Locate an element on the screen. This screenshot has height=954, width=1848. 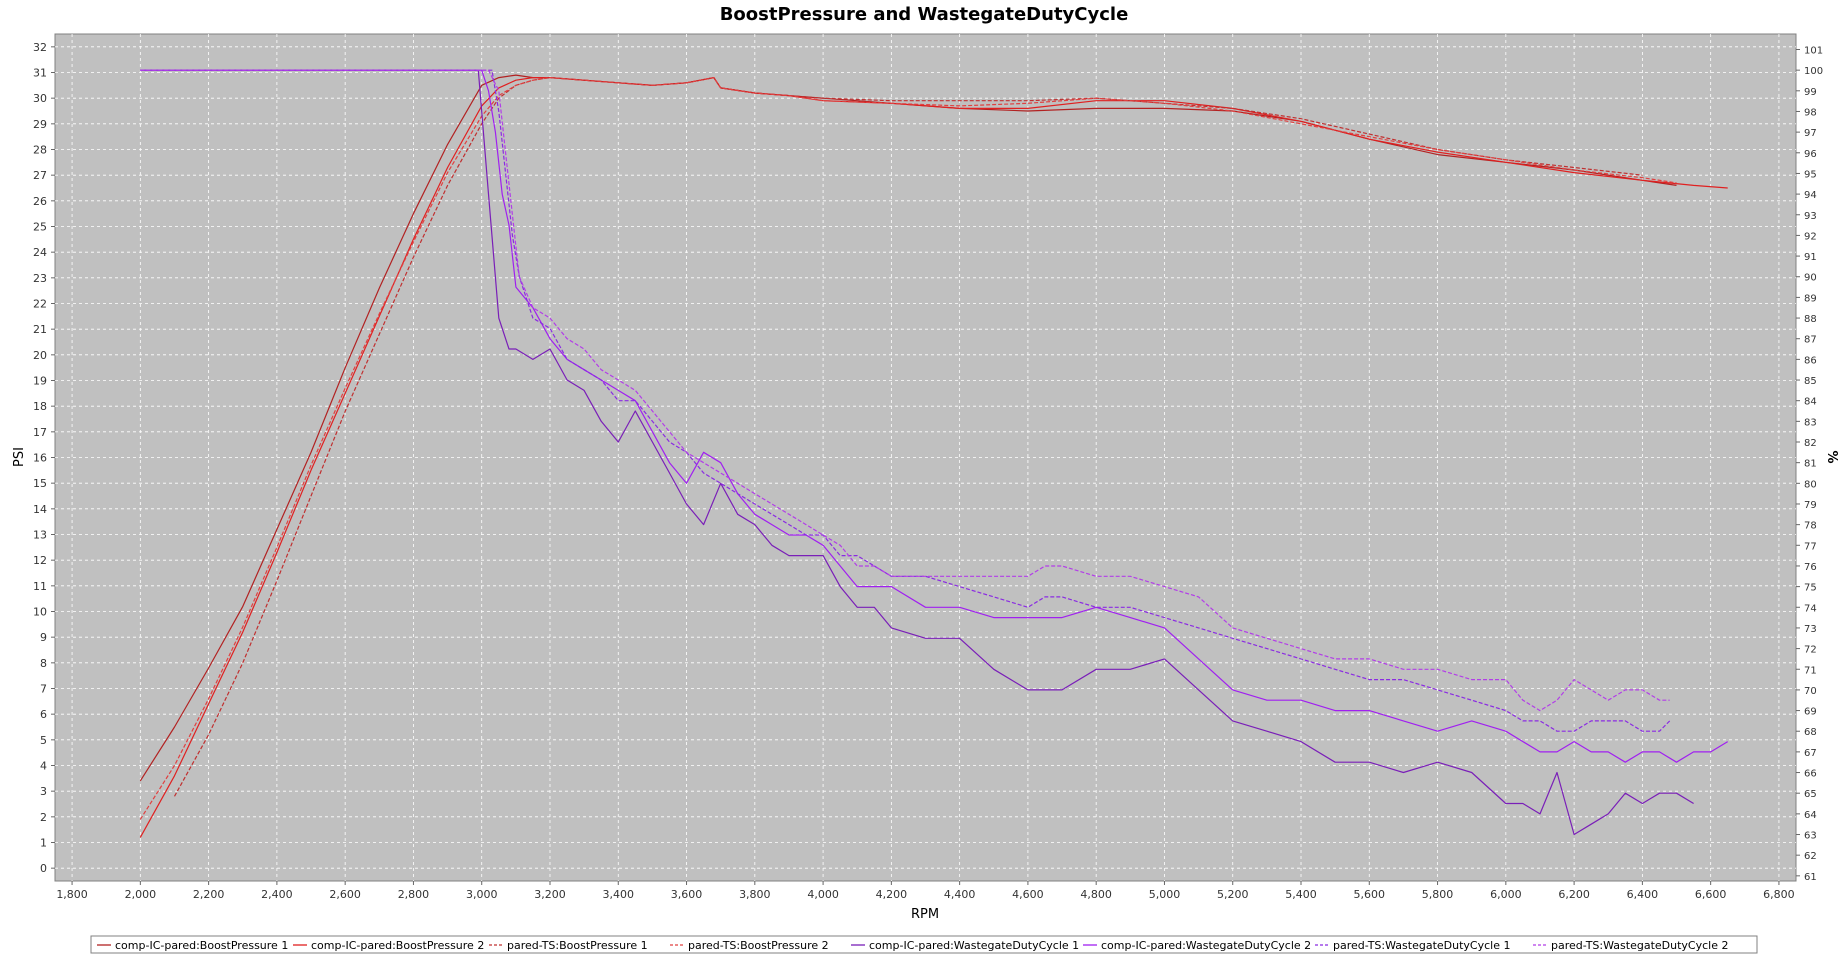
y-right-tick-label: 92 is located at coordinates (1810, 236).